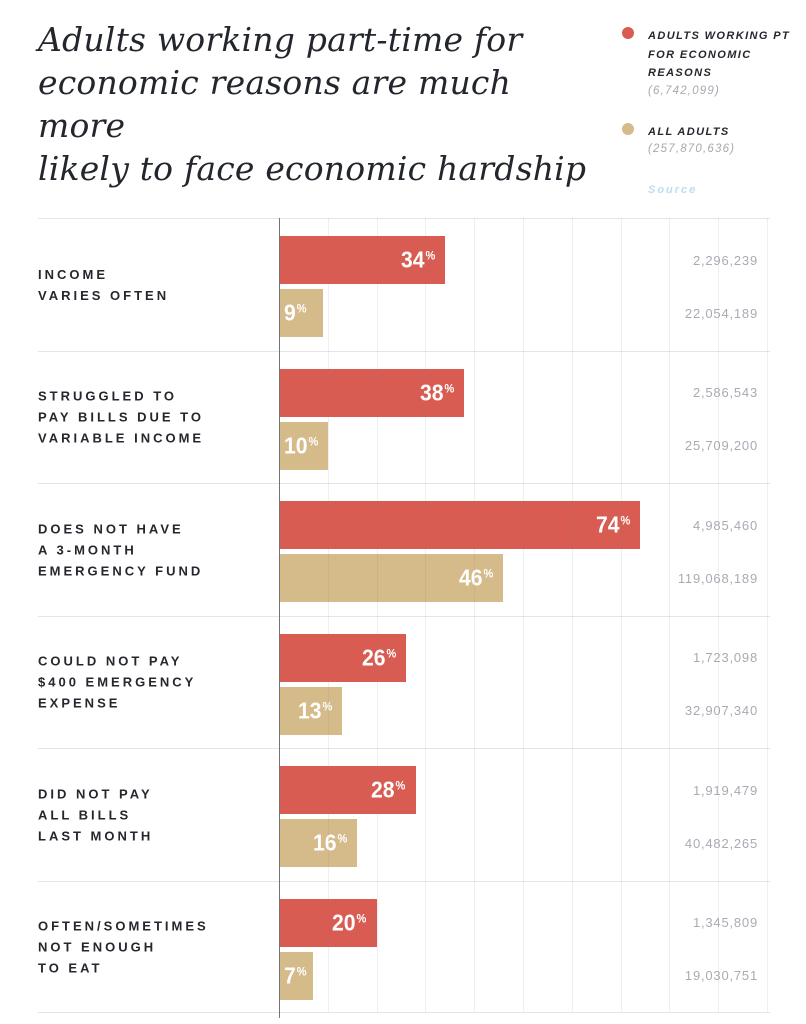  Describe the element at coordinates (613, 524) in the screenshot. I see `bar-percent-label: 74%` at that location.